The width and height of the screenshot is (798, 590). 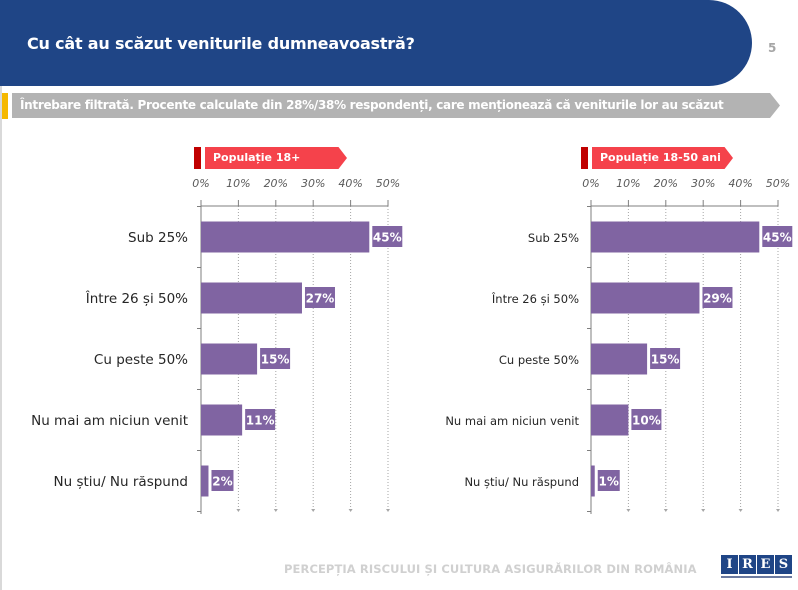 What do you see at coordinates (765, 564) in the screenshot?
I see `logo-letter: E` at bounding box center [765, 564].